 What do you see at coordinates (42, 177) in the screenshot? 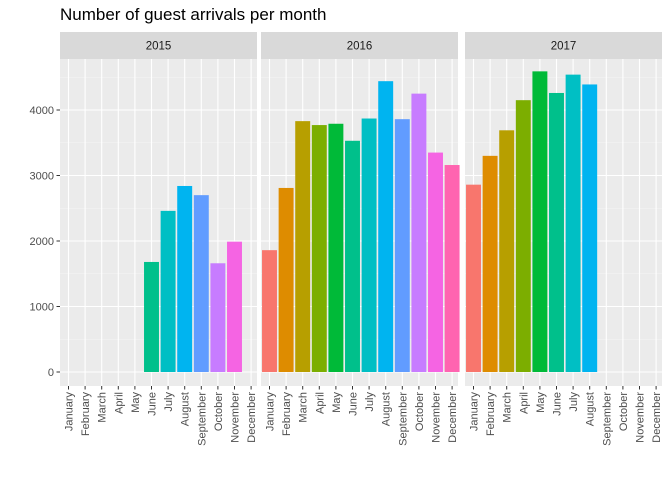
I see `y-tick-label: 3000` at bounding box center [42, 177].